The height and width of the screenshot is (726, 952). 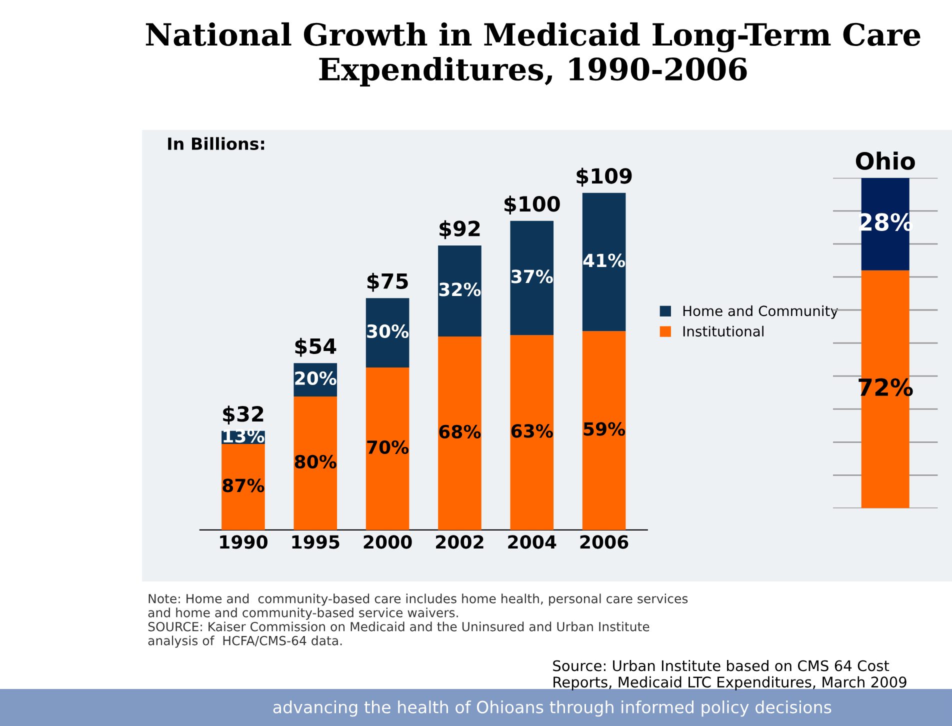 What do you see at coordinates (460, 542) in the screenshot?
I see `x-tick-label: 2002` at bounding box center [460, 542].